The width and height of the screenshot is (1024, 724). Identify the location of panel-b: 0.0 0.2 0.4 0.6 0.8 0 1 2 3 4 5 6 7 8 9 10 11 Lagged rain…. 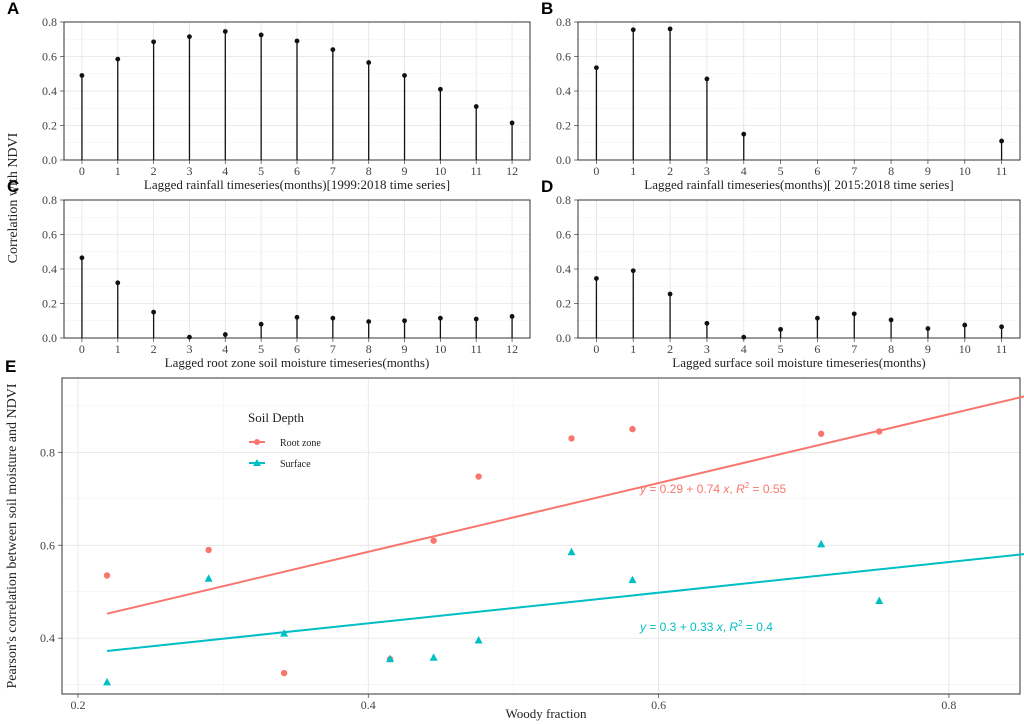
(781, 96).